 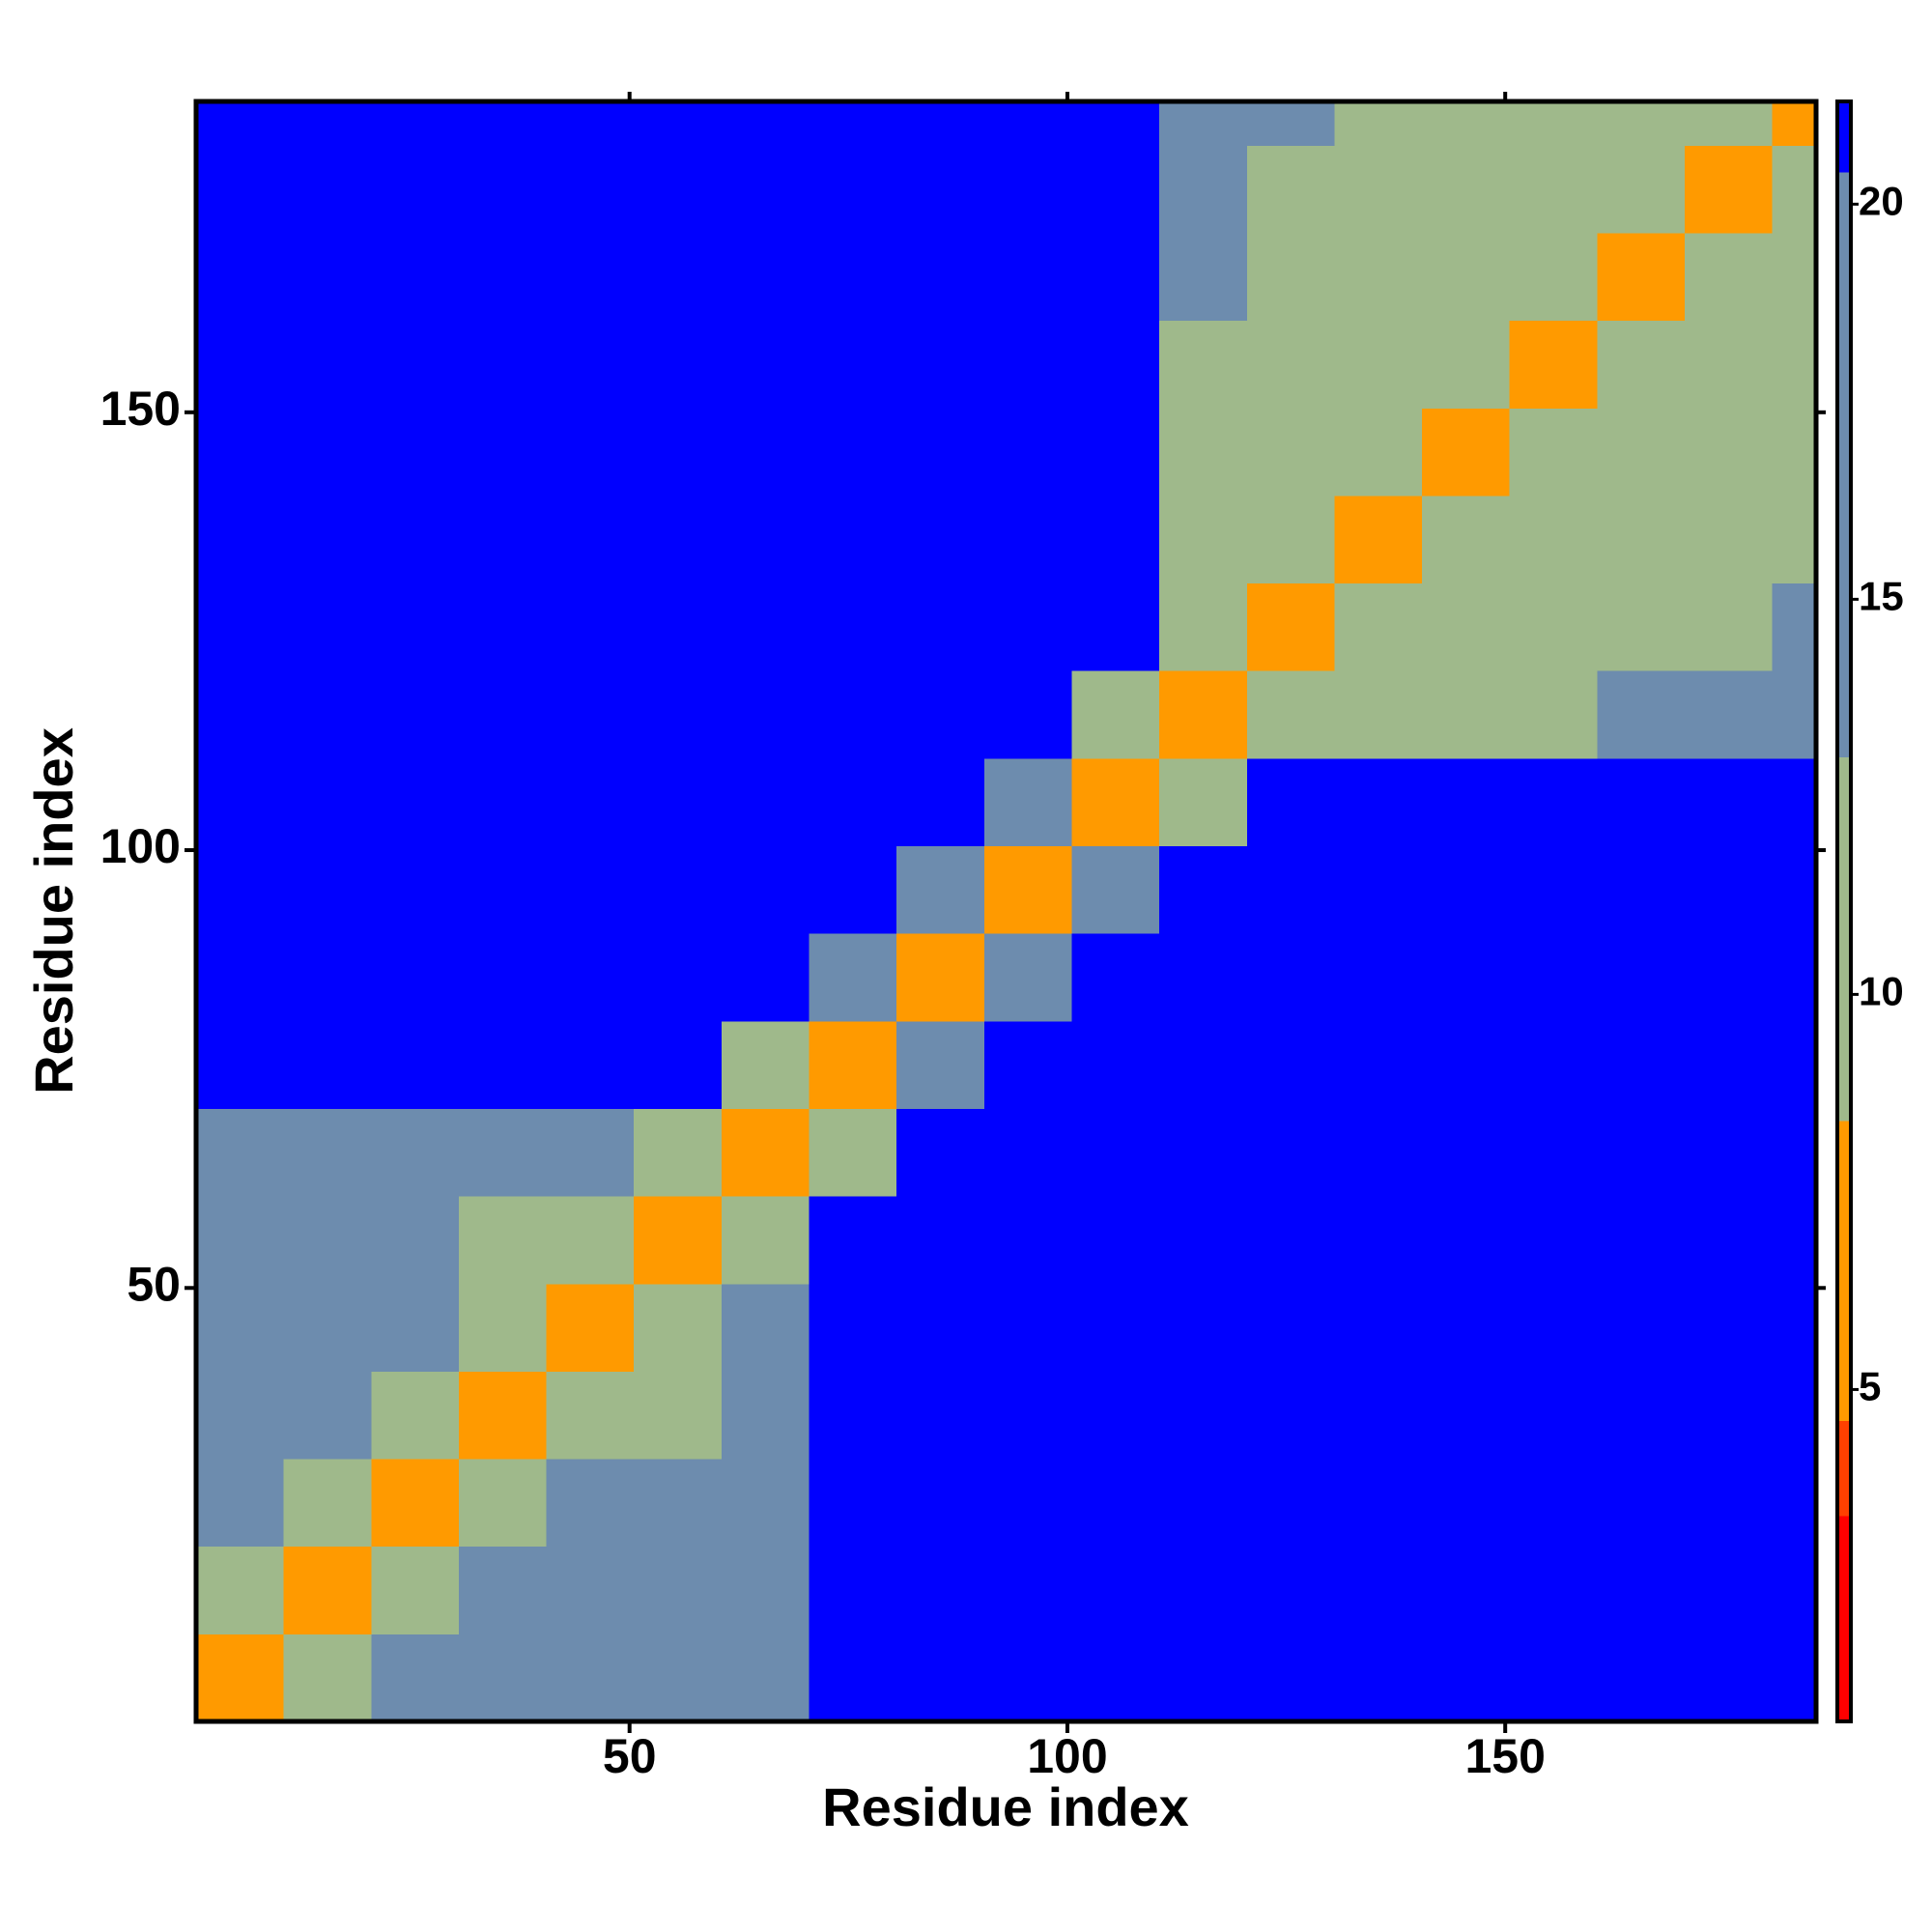 What do you see at coordinates (53, 910) in the screenshot?
I see `y-axis-title: Residue index` at bounding box center [53, 910].